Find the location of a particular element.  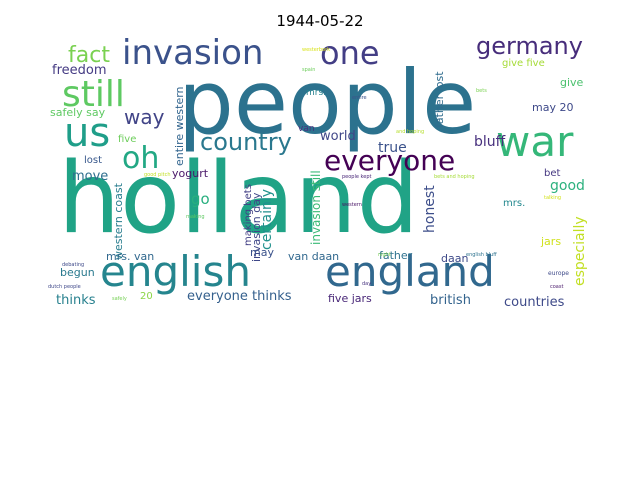

cloud-word: certainly is located at coordinates (267, 219).